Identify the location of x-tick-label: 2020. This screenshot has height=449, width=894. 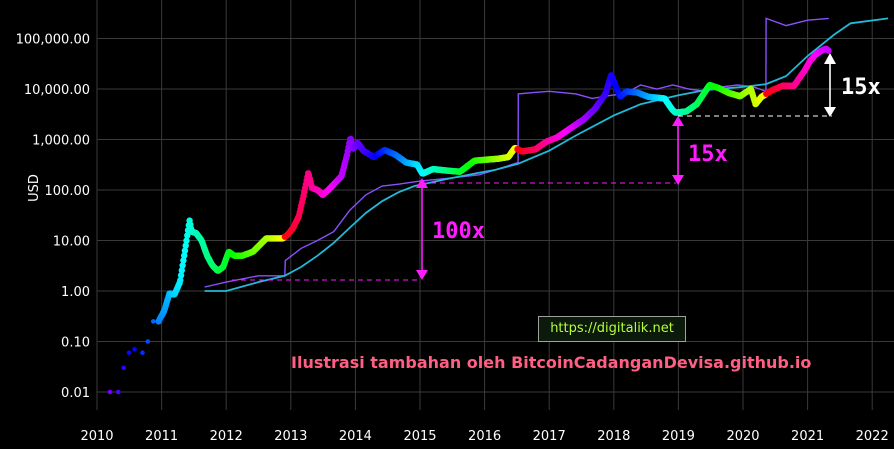
(742, 436).